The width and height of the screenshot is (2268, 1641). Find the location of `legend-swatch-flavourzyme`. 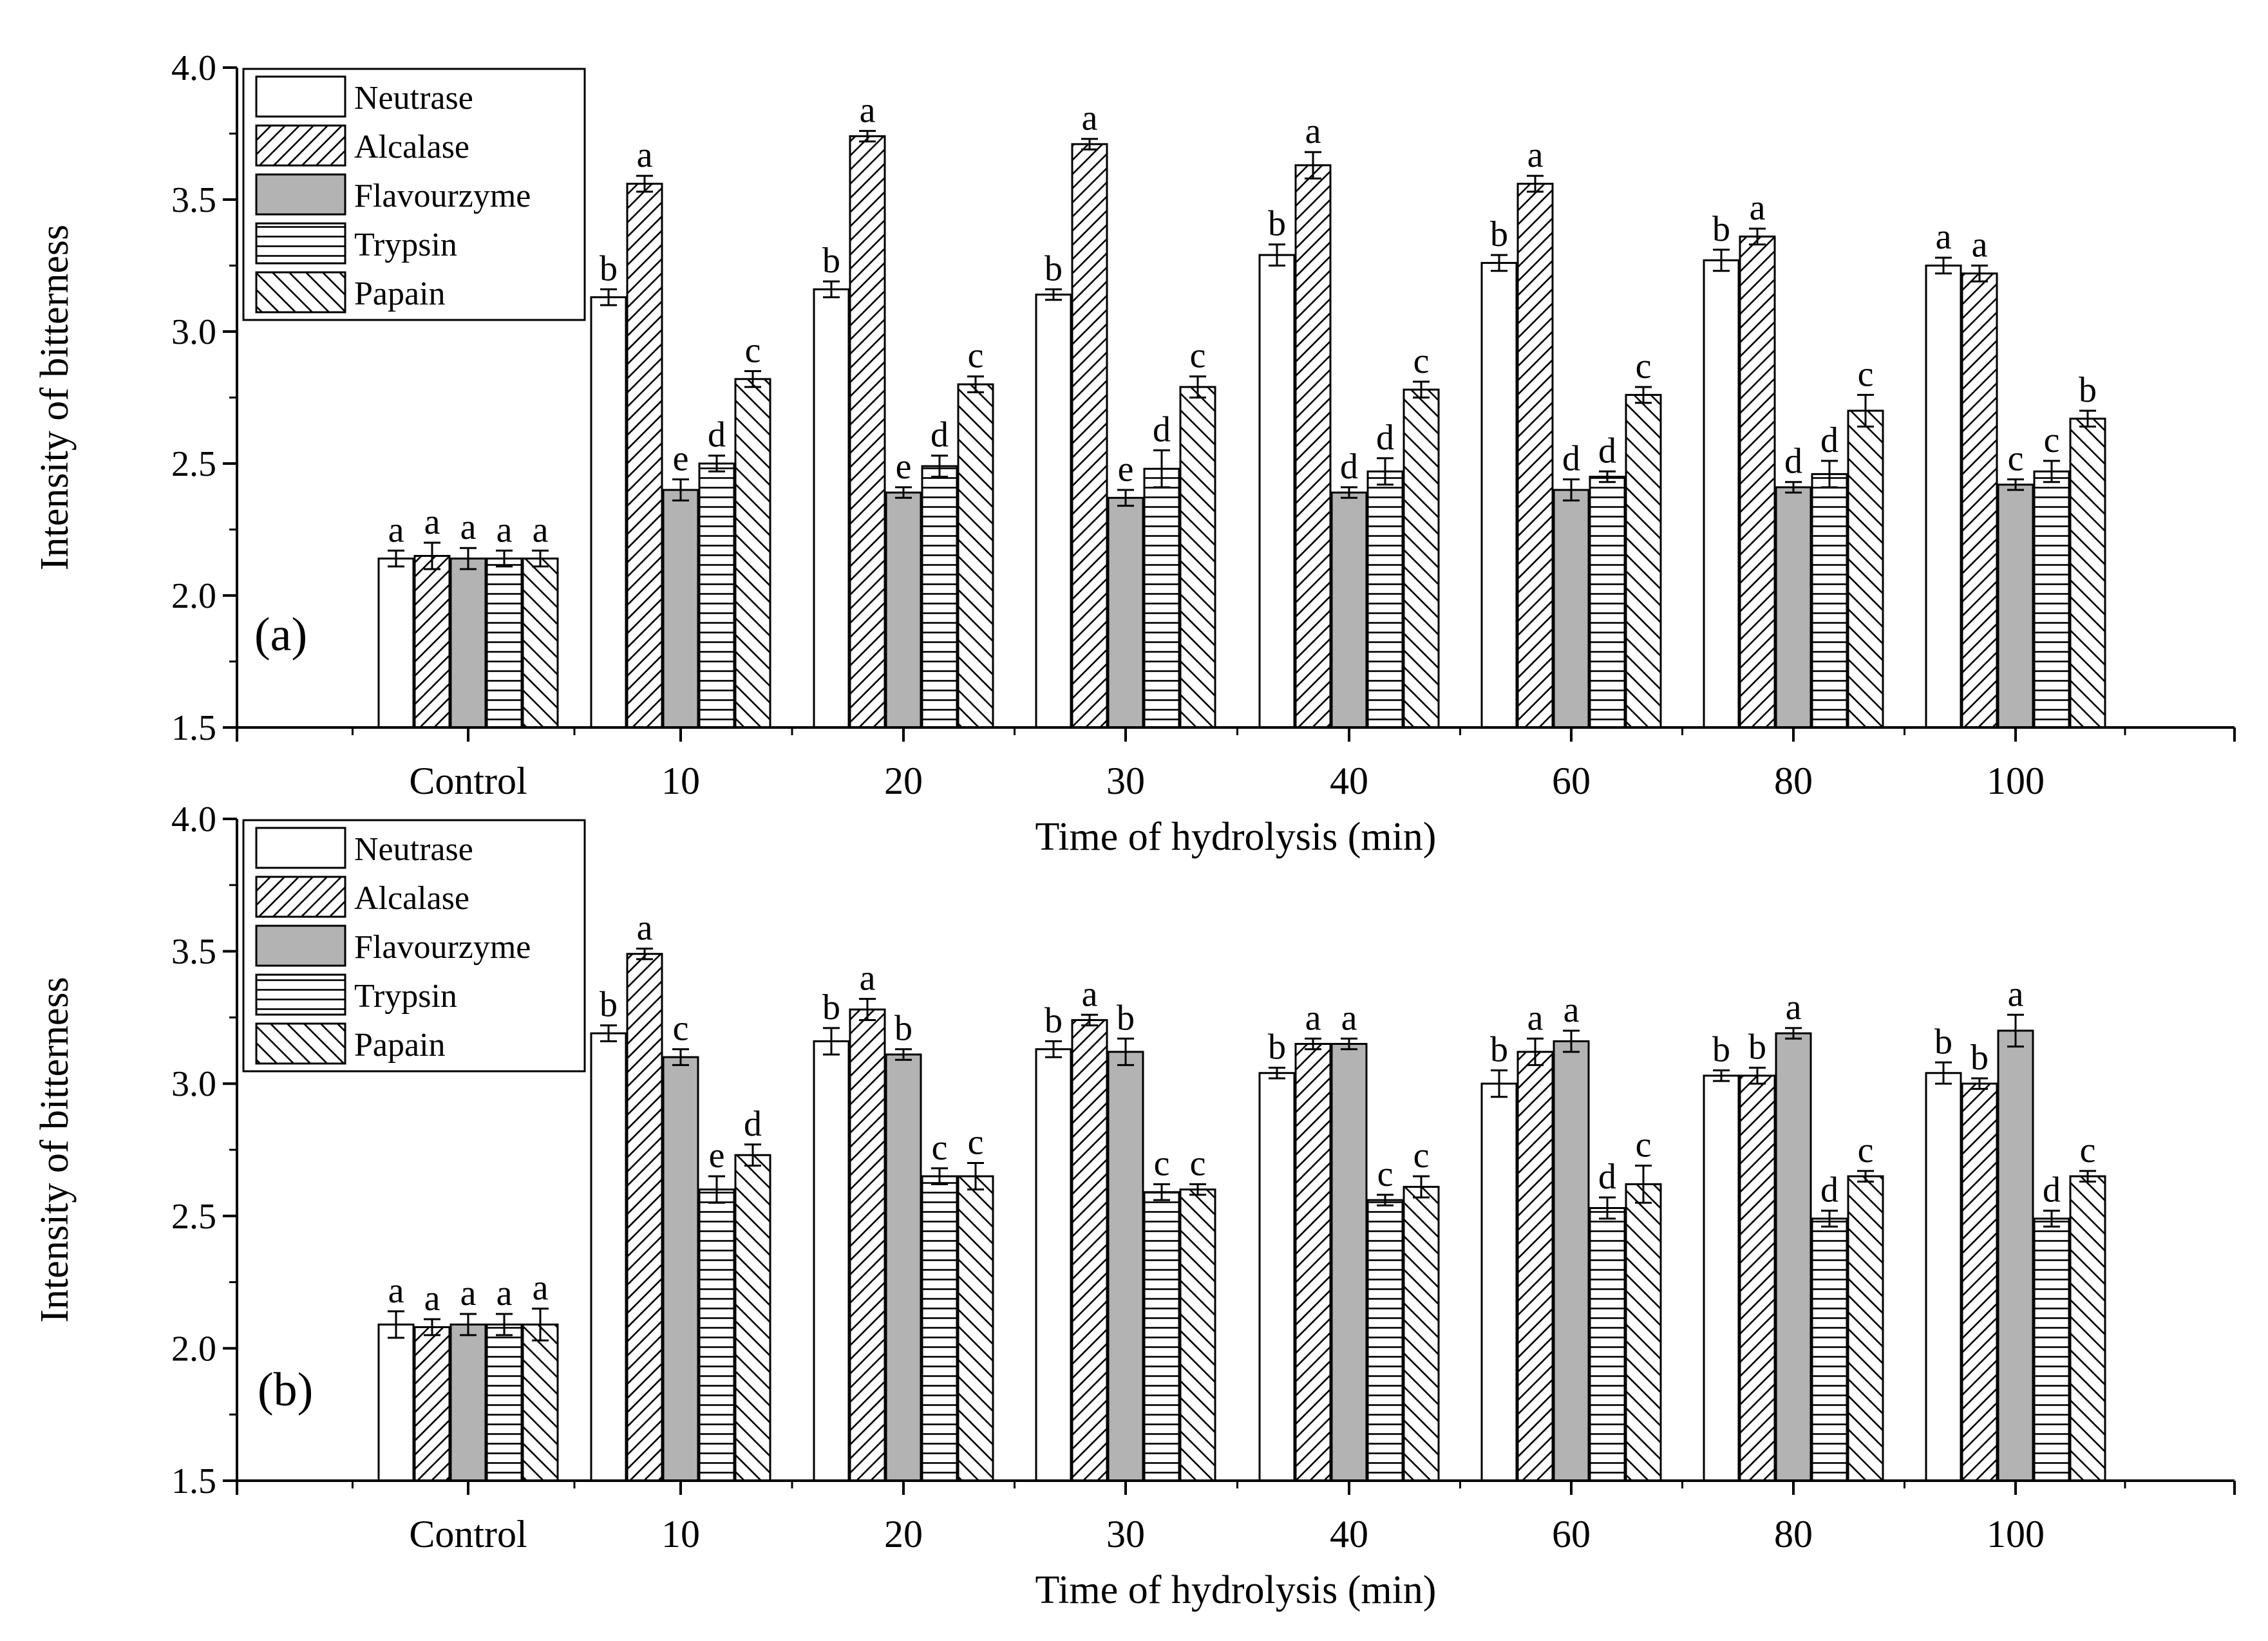

legend-swatch-flavourzyme is located at coordinates (300, 194).